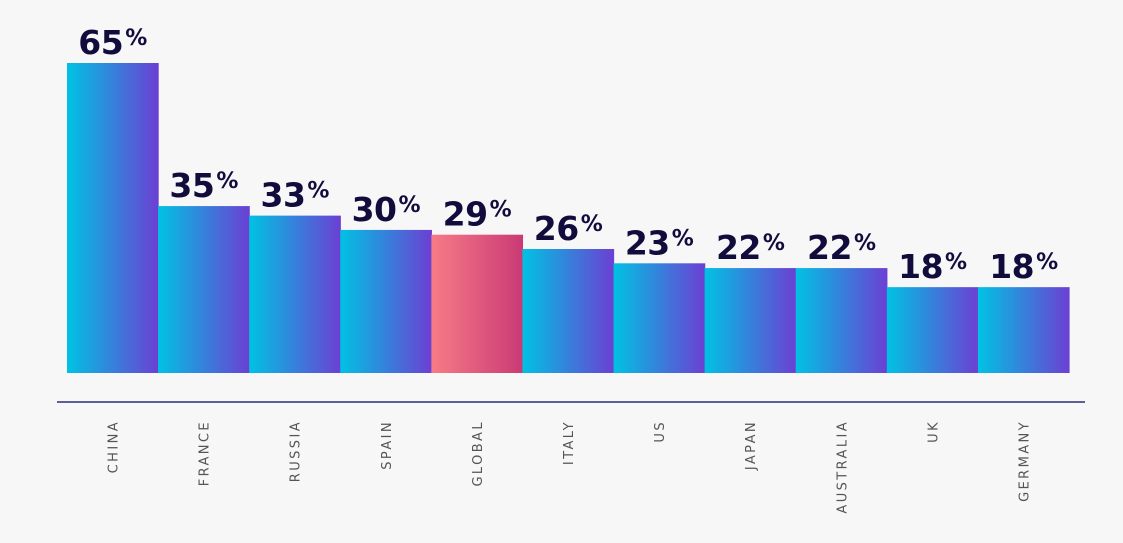  I want to click on bar-france, so click(204, 289).